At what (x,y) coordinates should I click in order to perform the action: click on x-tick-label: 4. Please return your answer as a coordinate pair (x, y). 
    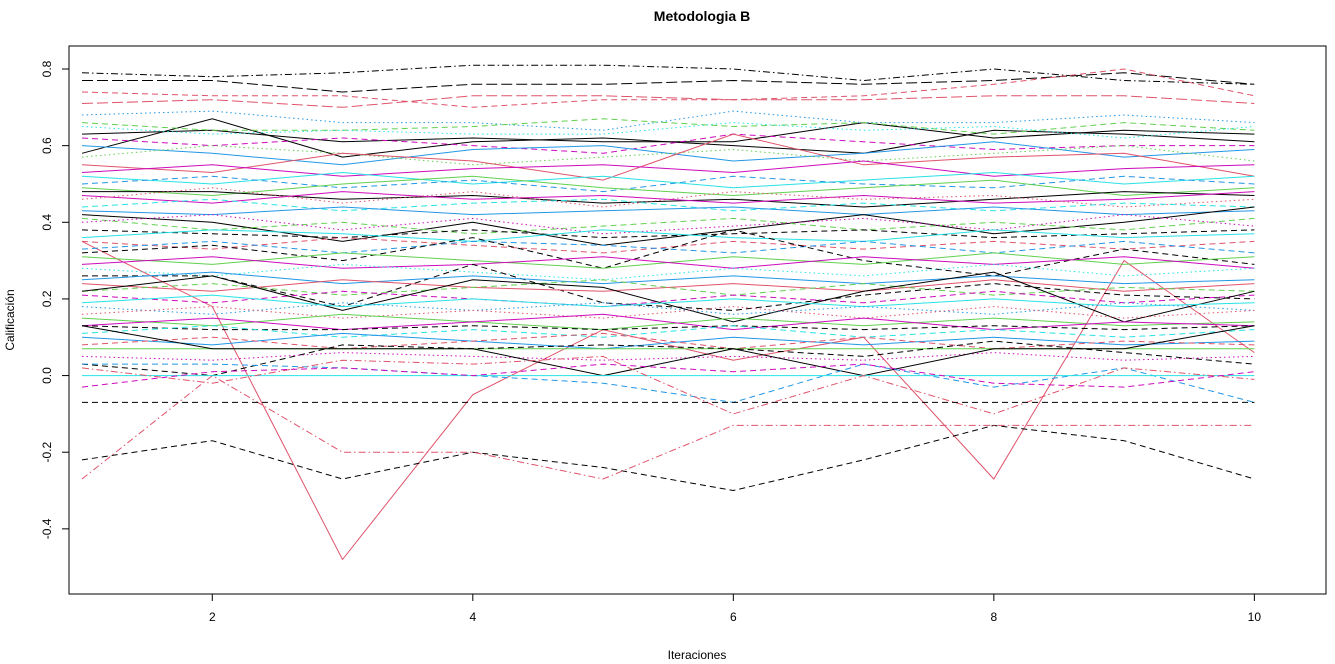
    Looking at the image, I should click on (472, 617).